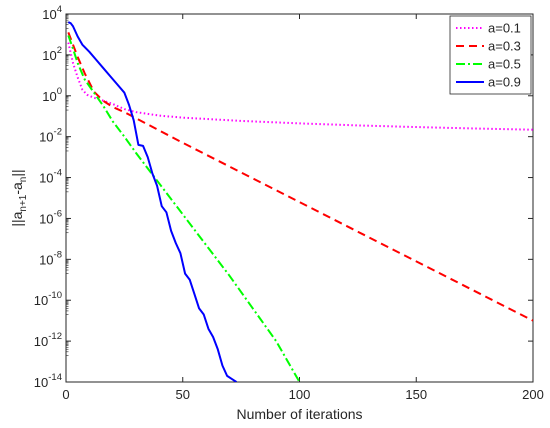 The height and width of the screenshot is (428, 550). Describe the element at coordinates (52, 13) in the screenshot. I see `y-tick-label: 10⁴` at that location.